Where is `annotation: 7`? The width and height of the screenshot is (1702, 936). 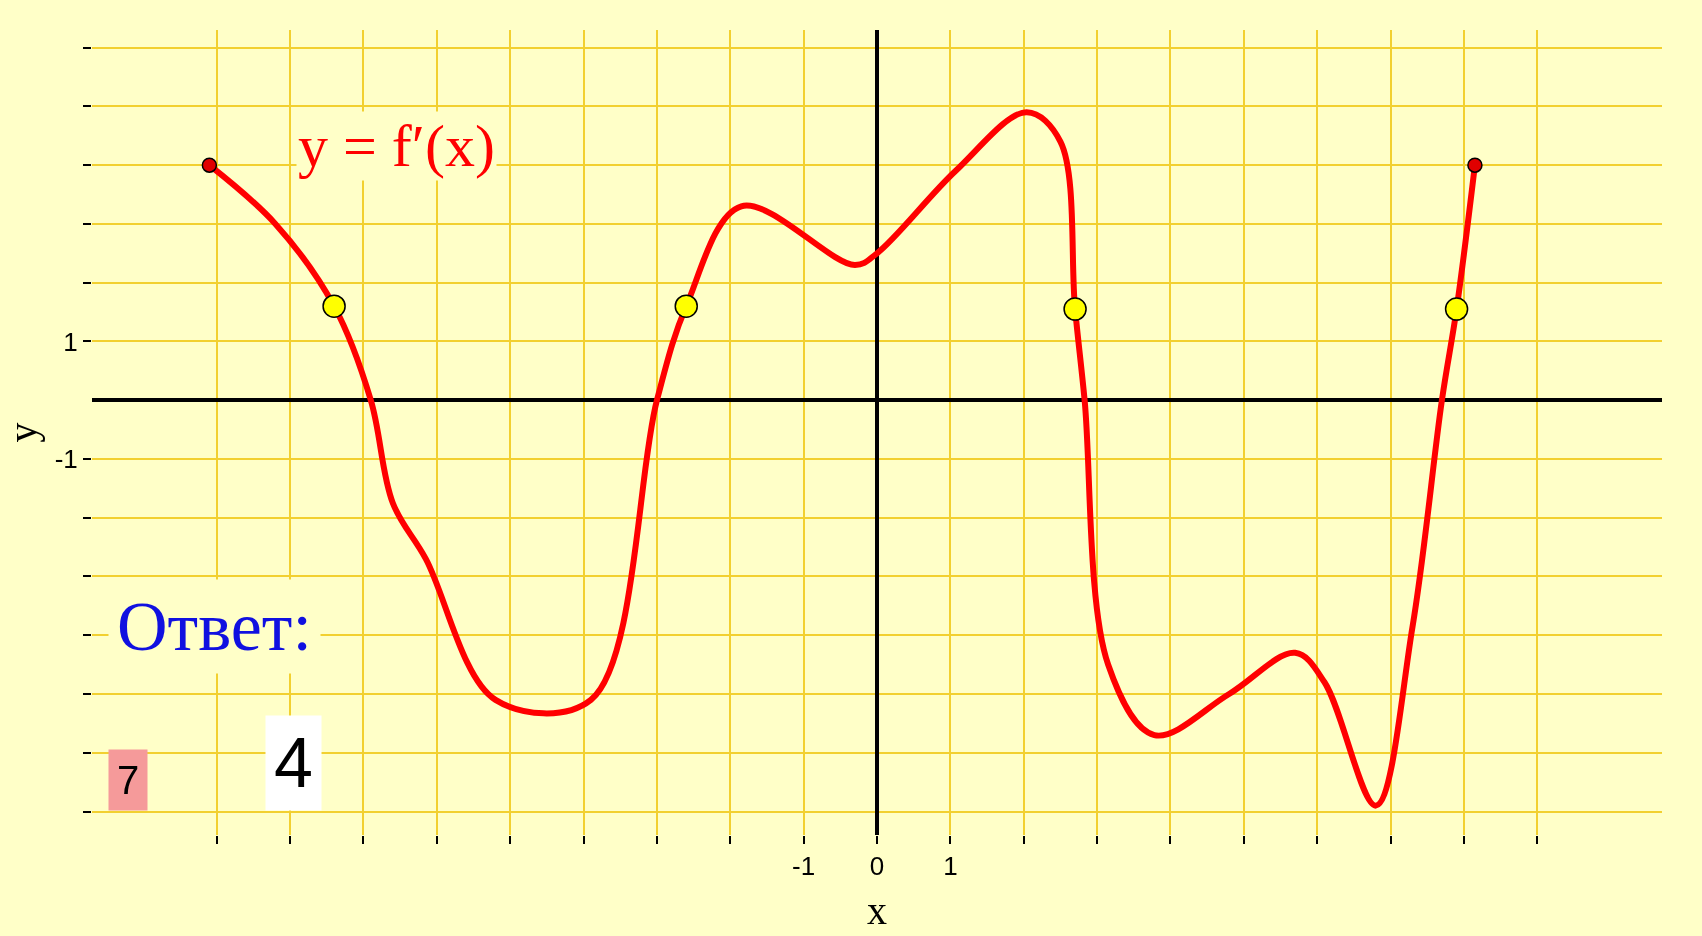
annotation: 7 is located at coordinates (128, 780).